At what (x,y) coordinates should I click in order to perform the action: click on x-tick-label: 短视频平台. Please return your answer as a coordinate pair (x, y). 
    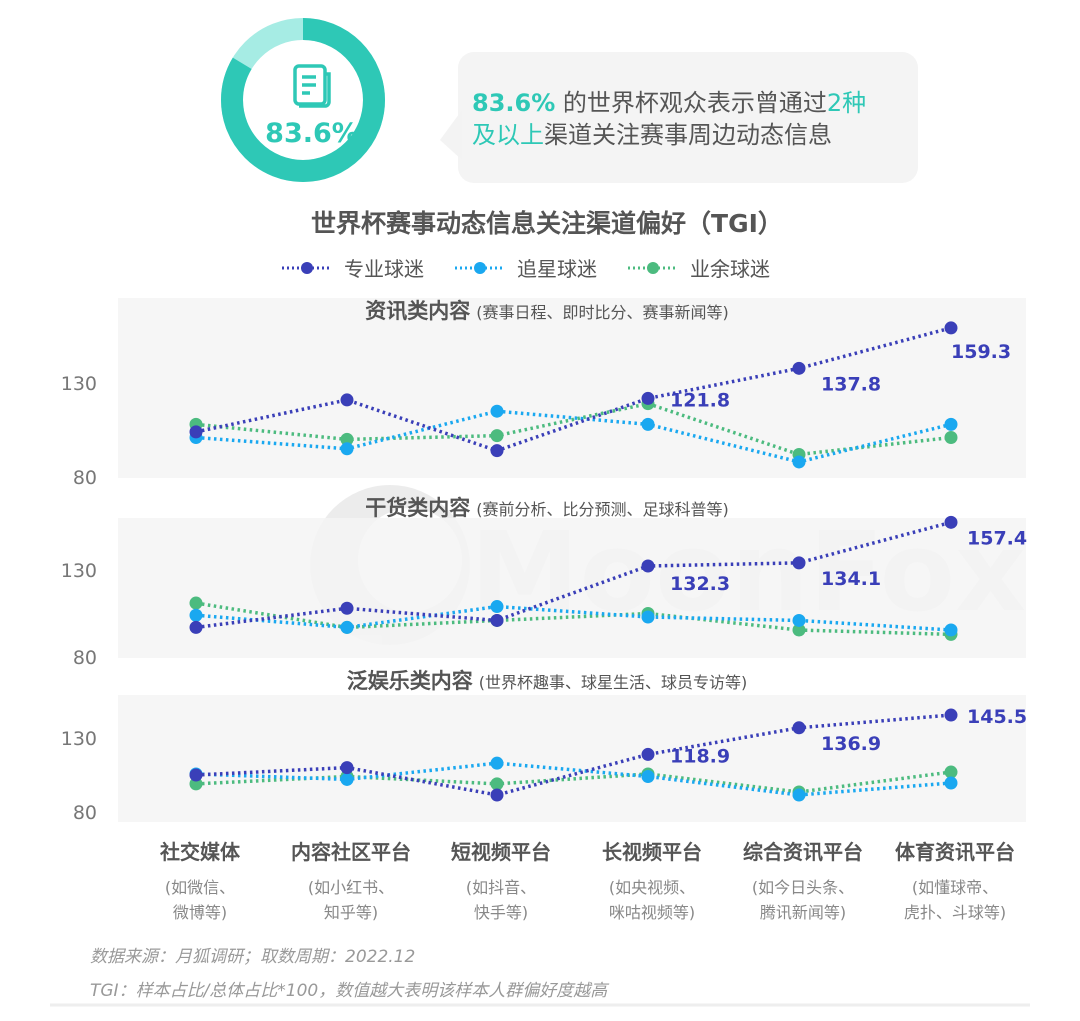
    Looking at the image, I should click on (501, 852).